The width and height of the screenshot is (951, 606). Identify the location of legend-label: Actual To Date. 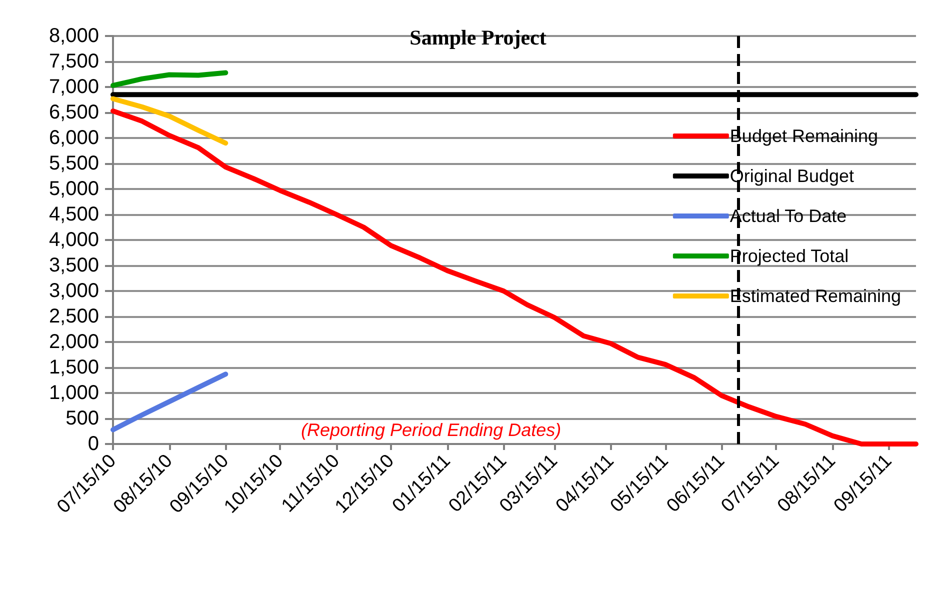
(788, 216).